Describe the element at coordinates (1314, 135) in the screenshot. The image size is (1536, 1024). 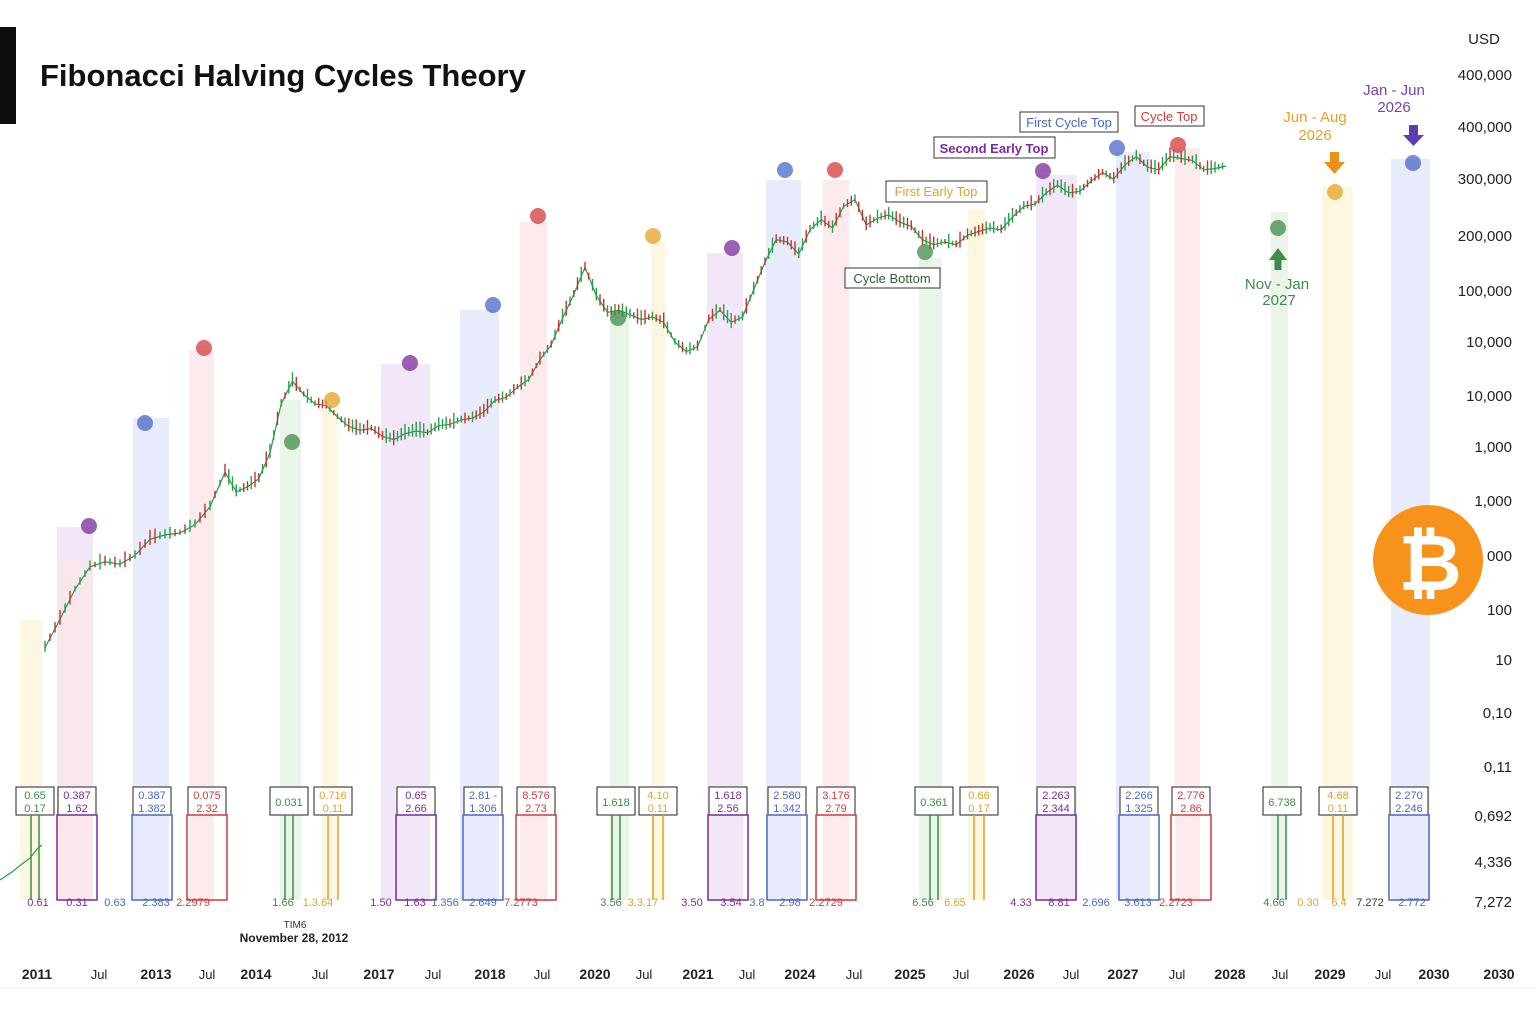
I see `svg-text: 2026` at that location.